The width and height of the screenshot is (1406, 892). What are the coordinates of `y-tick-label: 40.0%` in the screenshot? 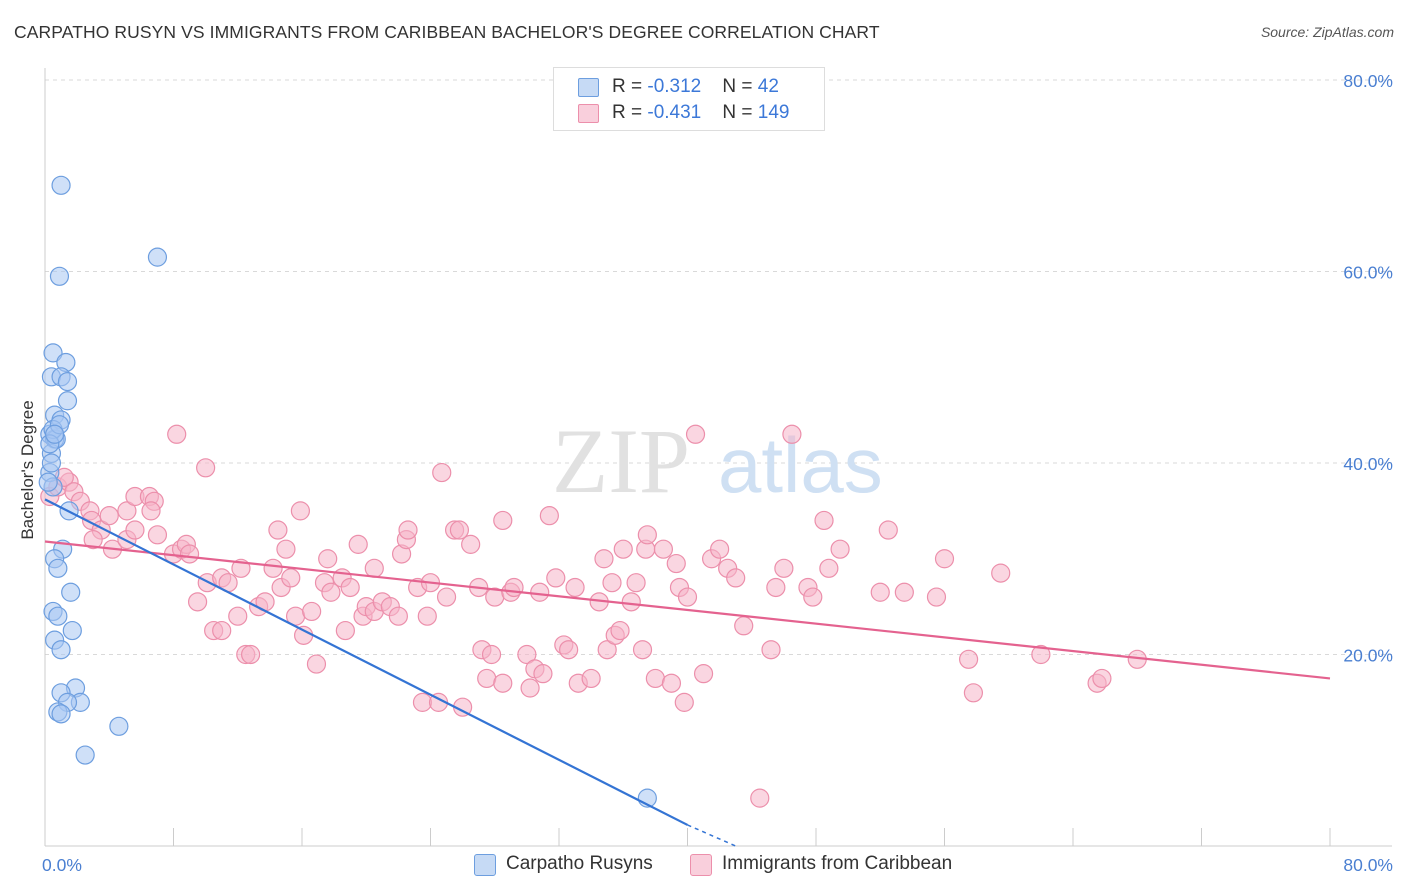 It's located at (1368, 464).